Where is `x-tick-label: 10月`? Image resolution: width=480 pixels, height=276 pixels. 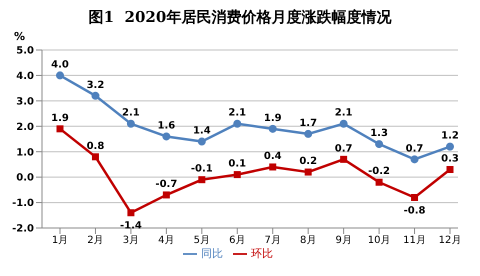 x-tick-label: 10月 is located at coordinates (379, 240).